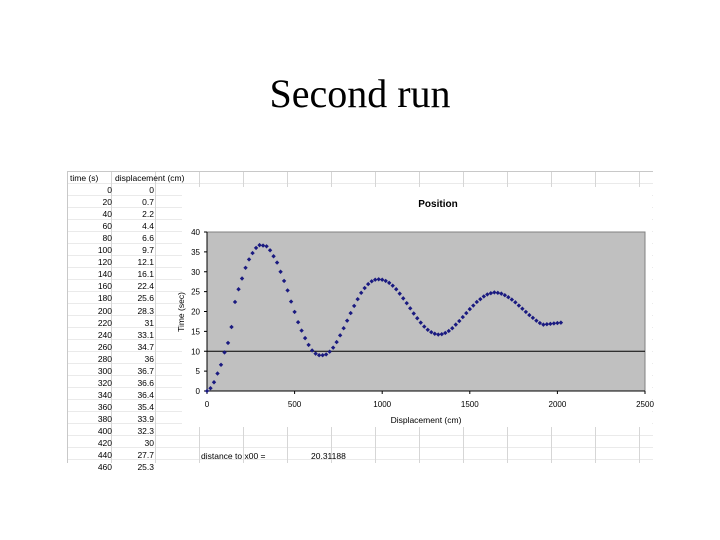 The image size is (720, 540). Describe the element at coordinates (84, 178) in the screenshot. I see `time-header: time (s)` at that location.